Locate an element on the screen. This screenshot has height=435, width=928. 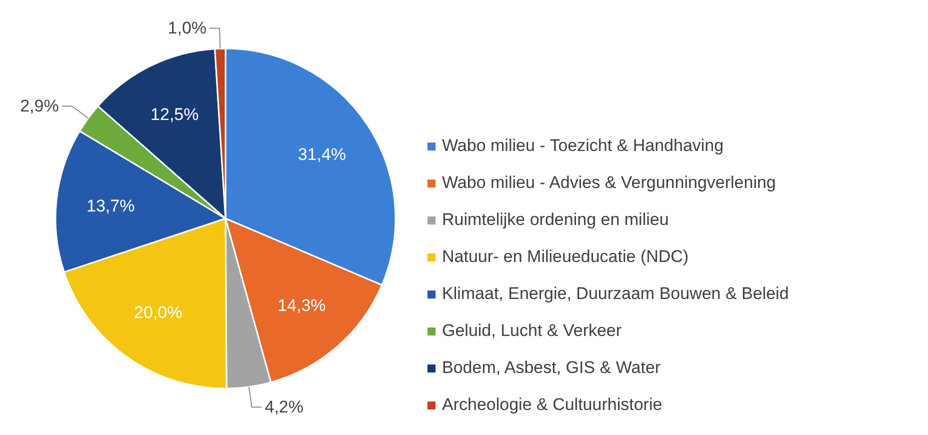
legend-label: Bodem, Asbest, GIS & Water is located at coordinates (551, 368).